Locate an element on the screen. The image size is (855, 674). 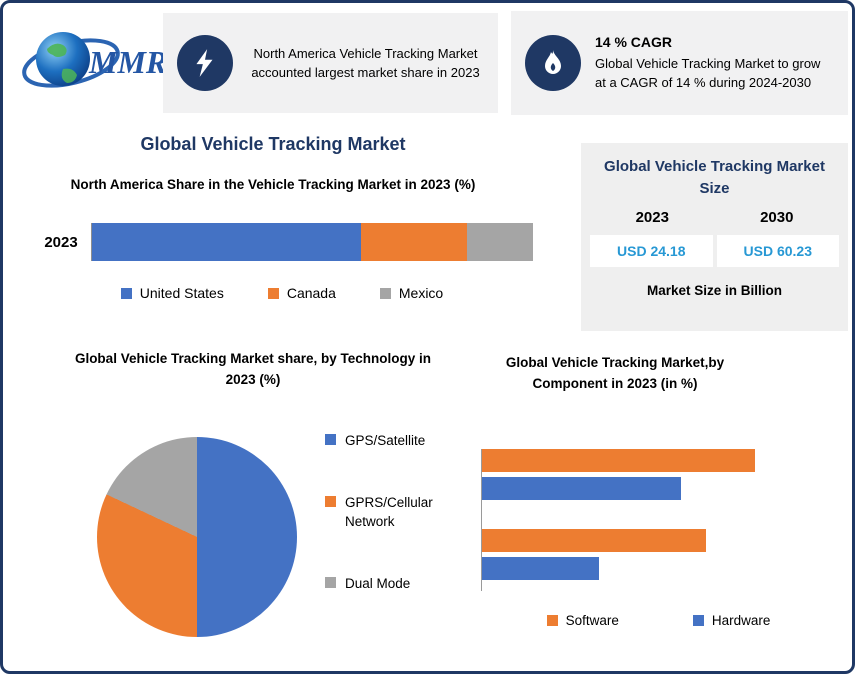
market-size-2030: USD 60.23 is located at coordinates (777, 250).